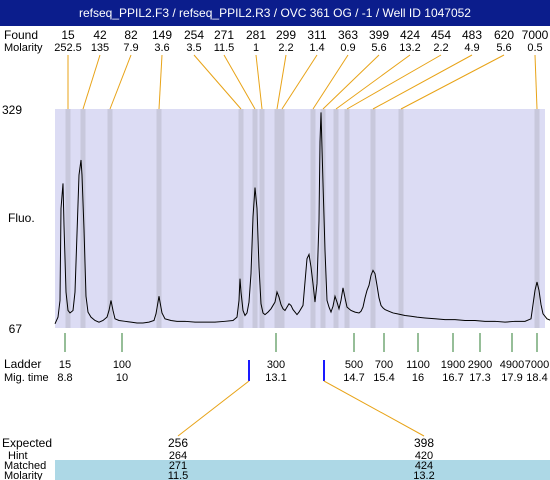 This screenshot has width=550, height=480. What do you see at coordinates (178, 475) in the screenshot?
I see `matched-molarity-value: 11.5` at bounding box center [178, 475].